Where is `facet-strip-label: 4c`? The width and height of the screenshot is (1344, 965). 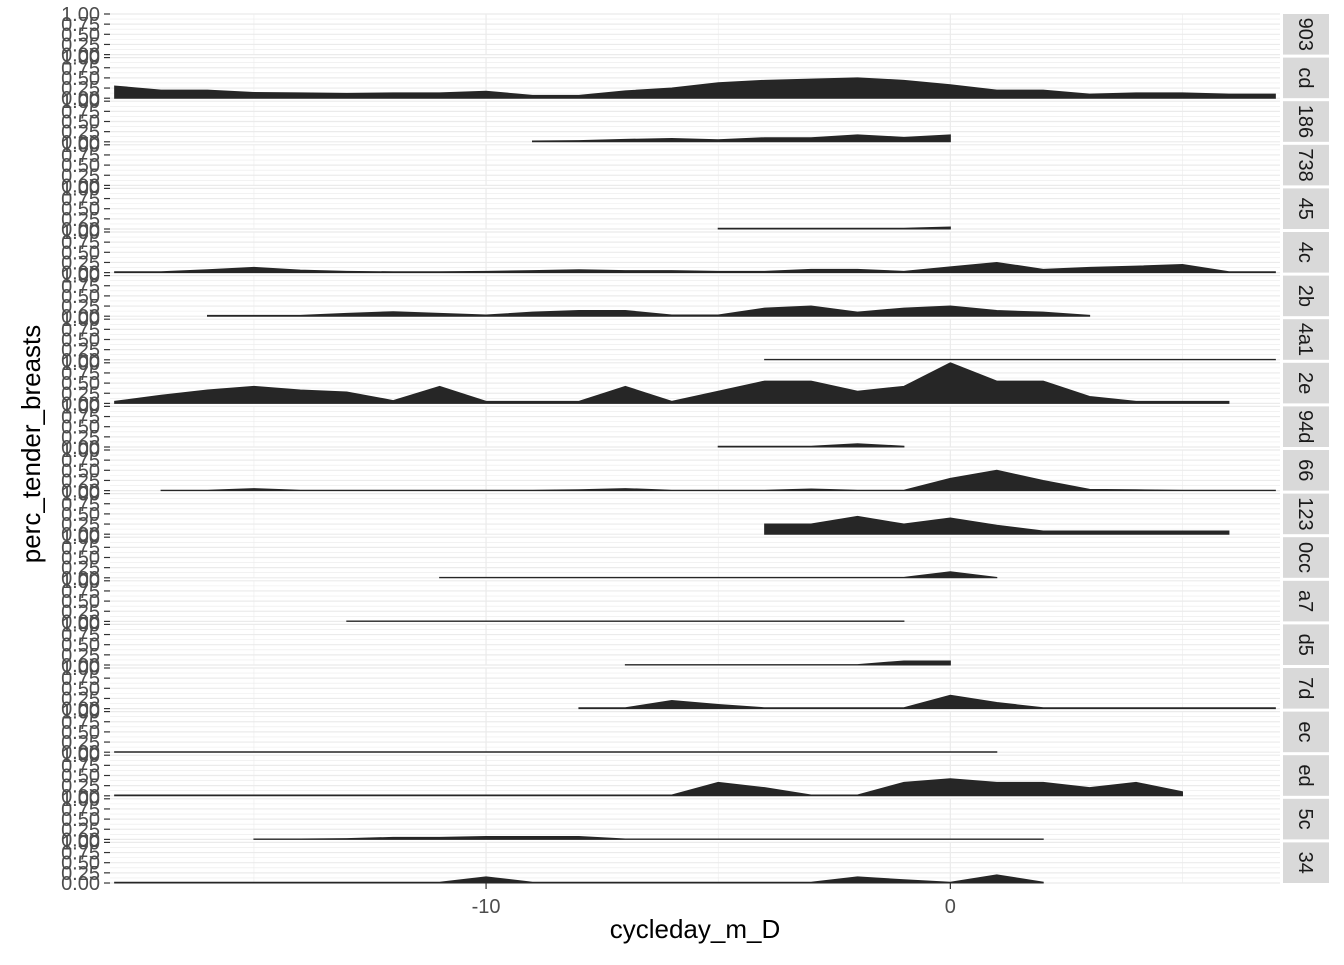
facet-strip-label: 4c is located at coordinates (1305, 252).